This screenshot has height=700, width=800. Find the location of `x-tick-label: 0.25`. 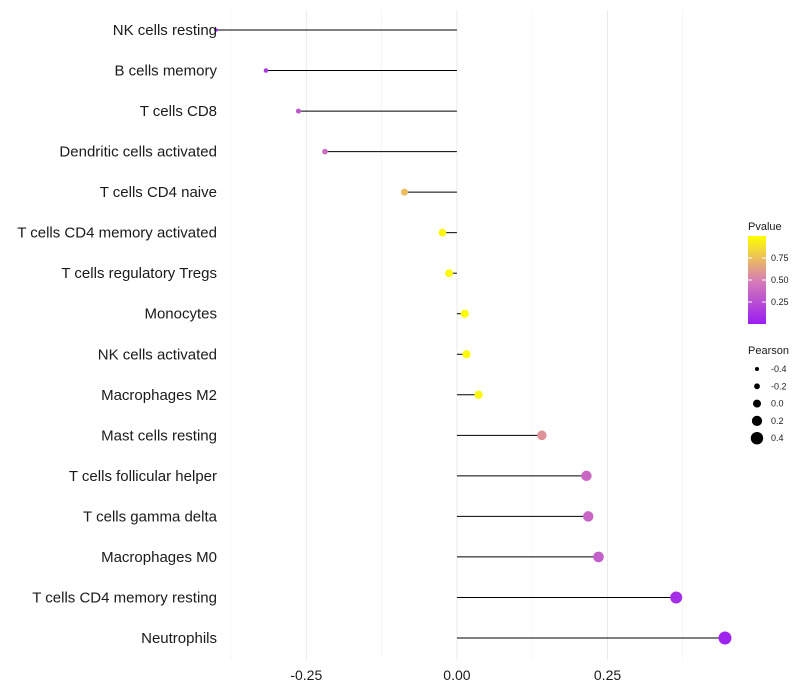

x-tick-label: 0.25 is located at coordinates (607, 675).